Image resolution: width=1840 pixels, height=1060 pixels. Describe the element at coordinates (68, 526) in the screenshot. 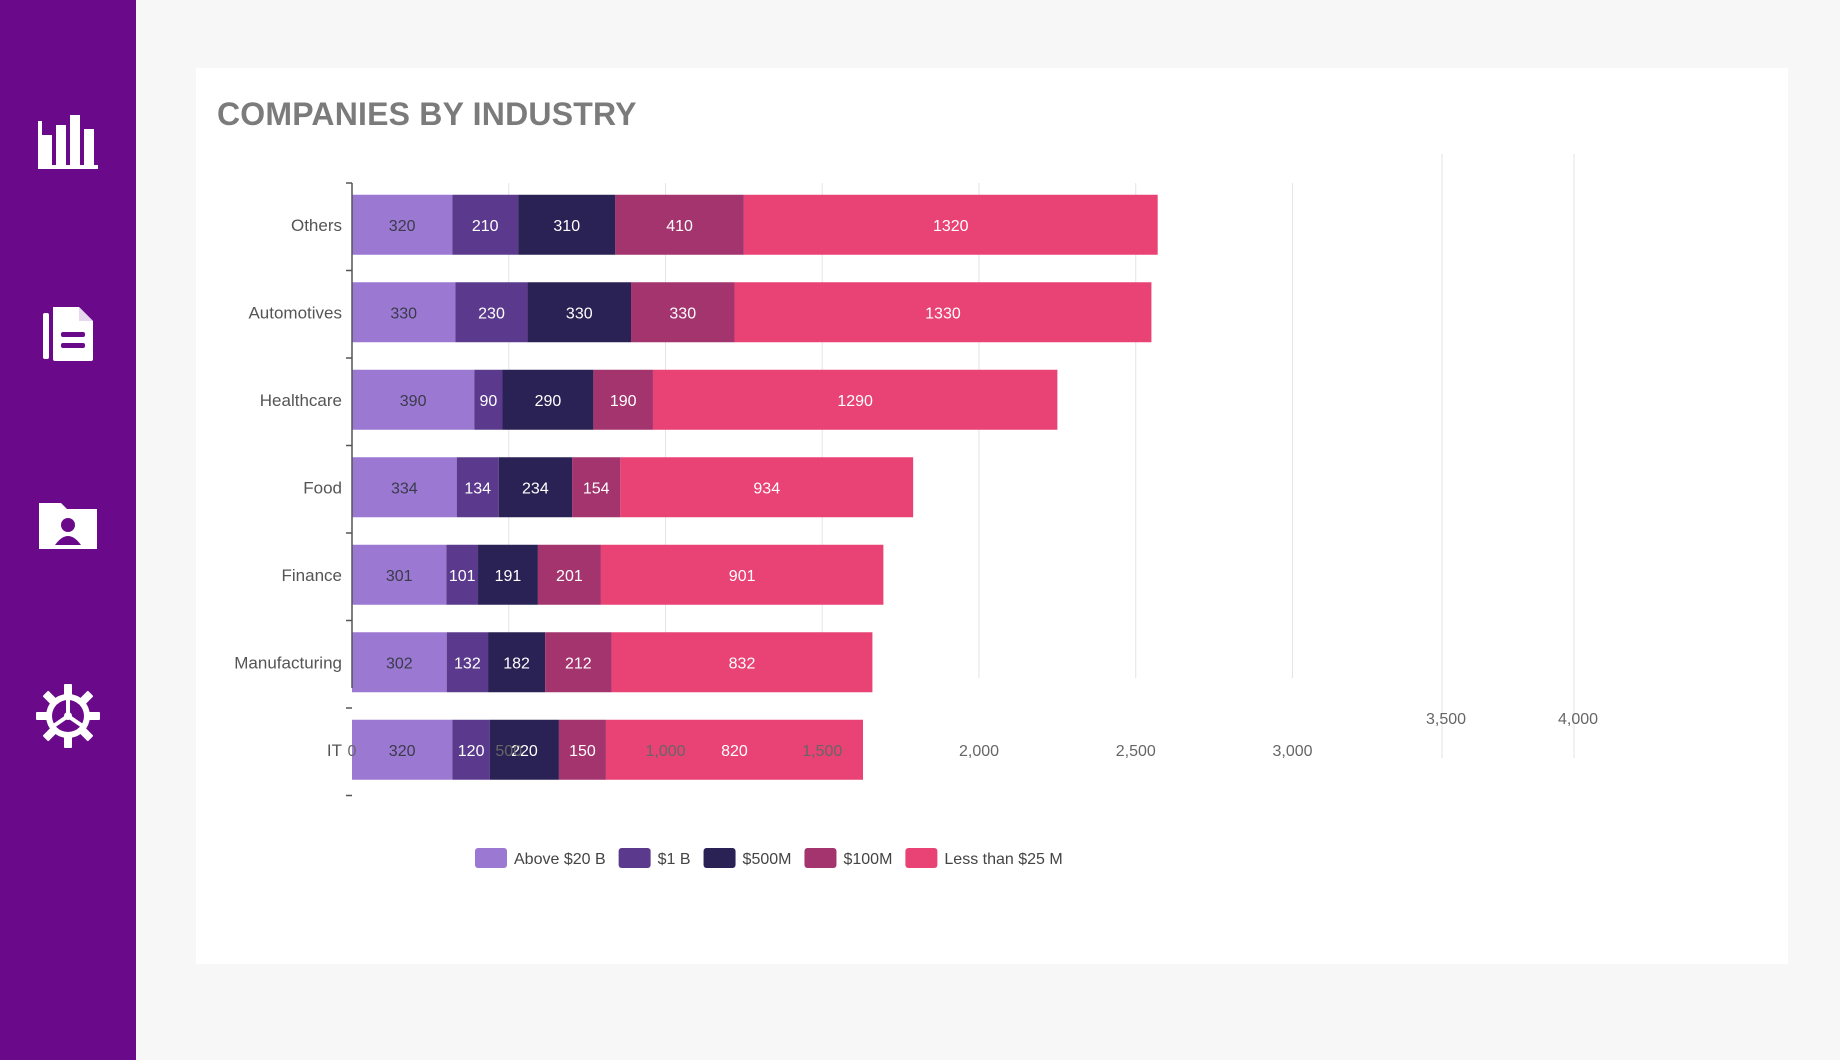

I see `contact-folder-icon` at that location.